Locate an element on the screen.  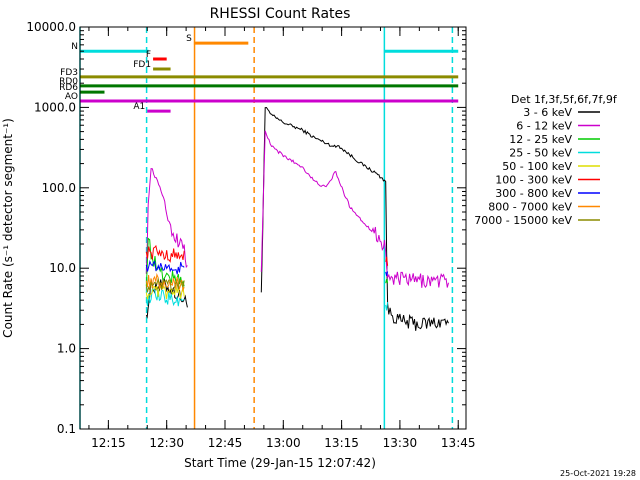
y-tick-label: 10.0 is located at coordinates (62, 268).